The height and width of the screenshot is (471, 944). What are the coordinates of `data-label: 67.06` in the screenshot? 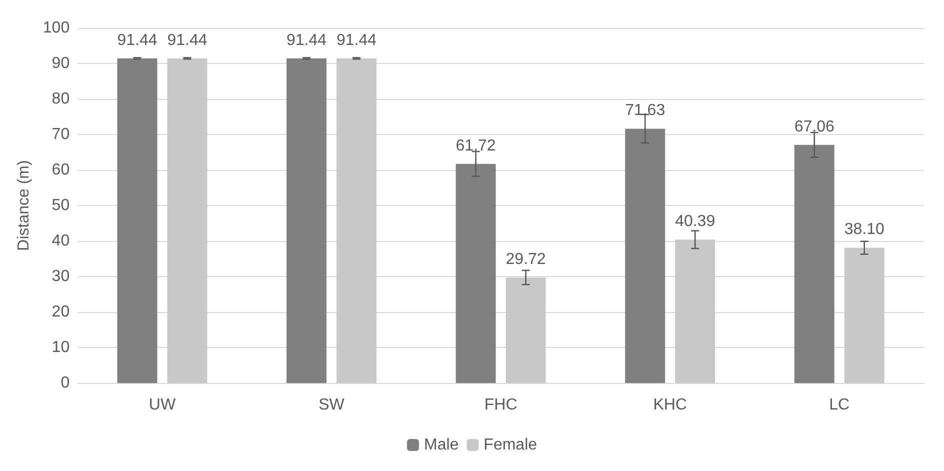 It's located at (814, 127).